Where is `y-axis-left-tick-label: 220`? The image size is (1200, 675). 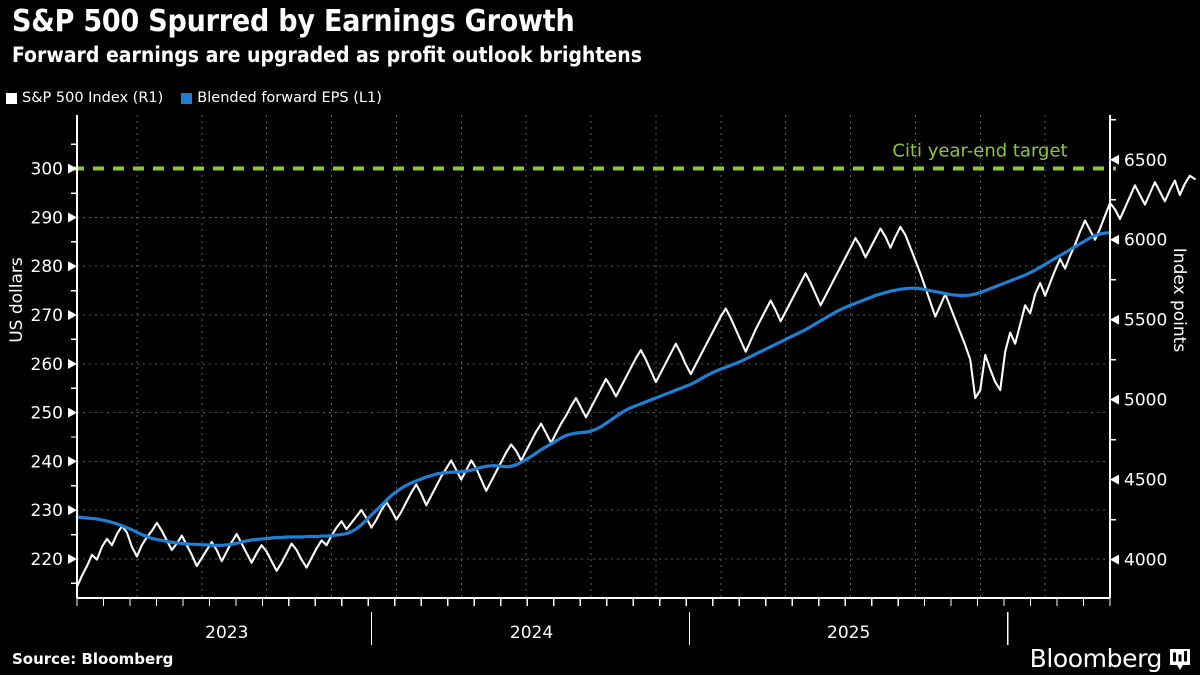
y-axis-left-tick-label: 220 is located at coordinates (47, 560).